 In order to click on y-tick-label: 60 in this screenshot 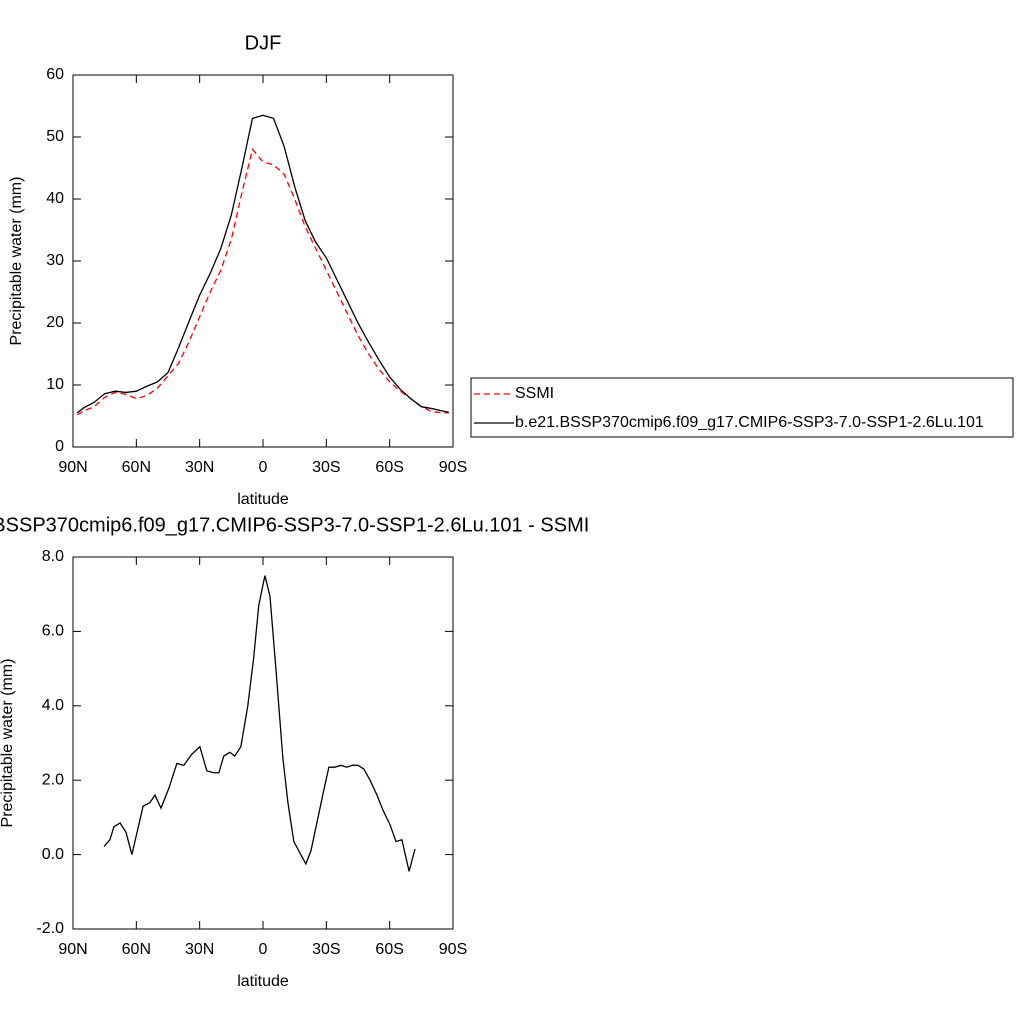, I will do `click(55, 74)`.